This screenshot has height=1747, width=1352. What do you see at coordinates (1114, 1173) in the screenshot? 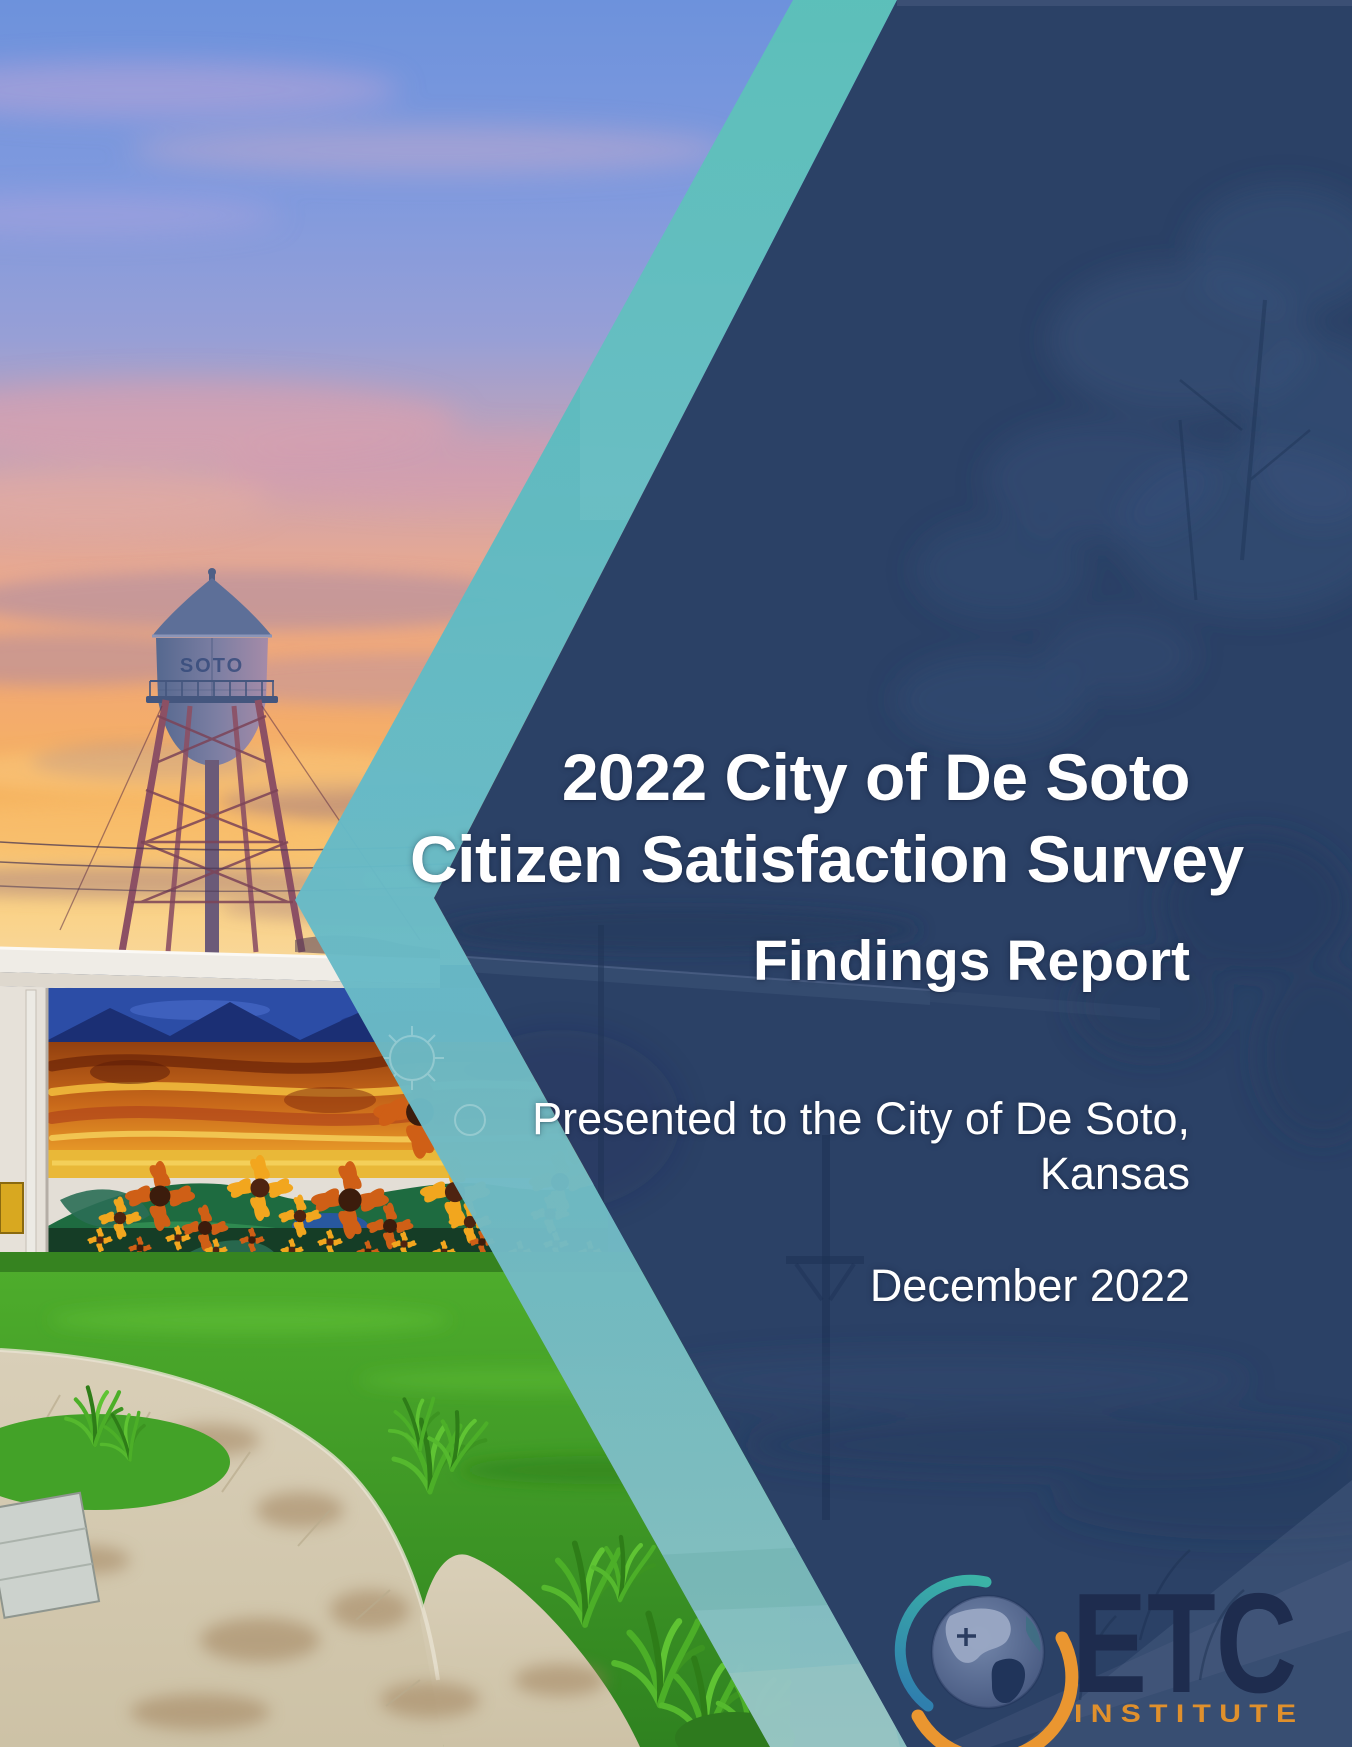
I see `presented-to-line2: Kansas` at bounding box center [1114, 1173].